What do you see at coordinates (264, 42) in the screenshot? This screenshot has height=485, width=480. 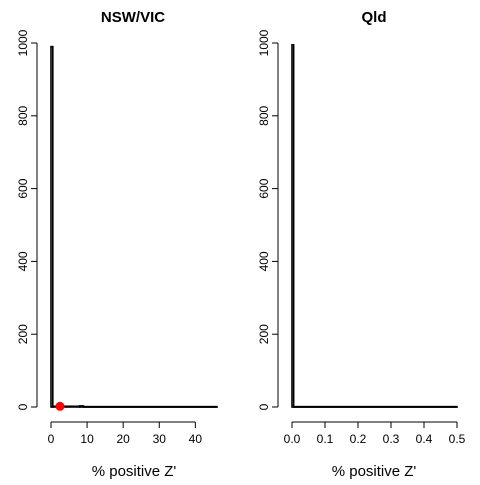 I see `y-tick-label-qld-5: 1000` at bounding box center [264, 42].